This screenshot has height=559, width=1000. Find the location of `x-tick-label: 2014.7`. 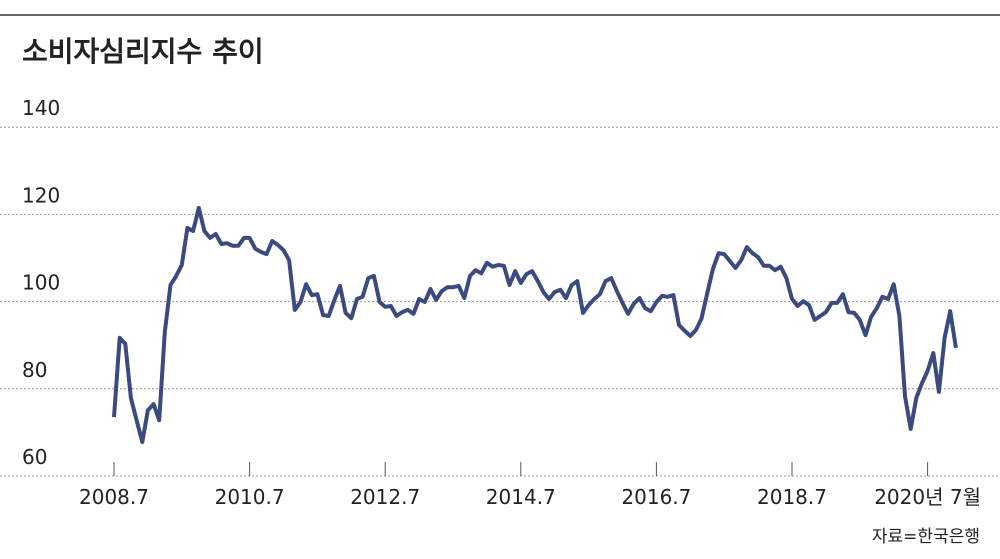

x-tick-label: 2014.7 is located at coordinates (521, 497).